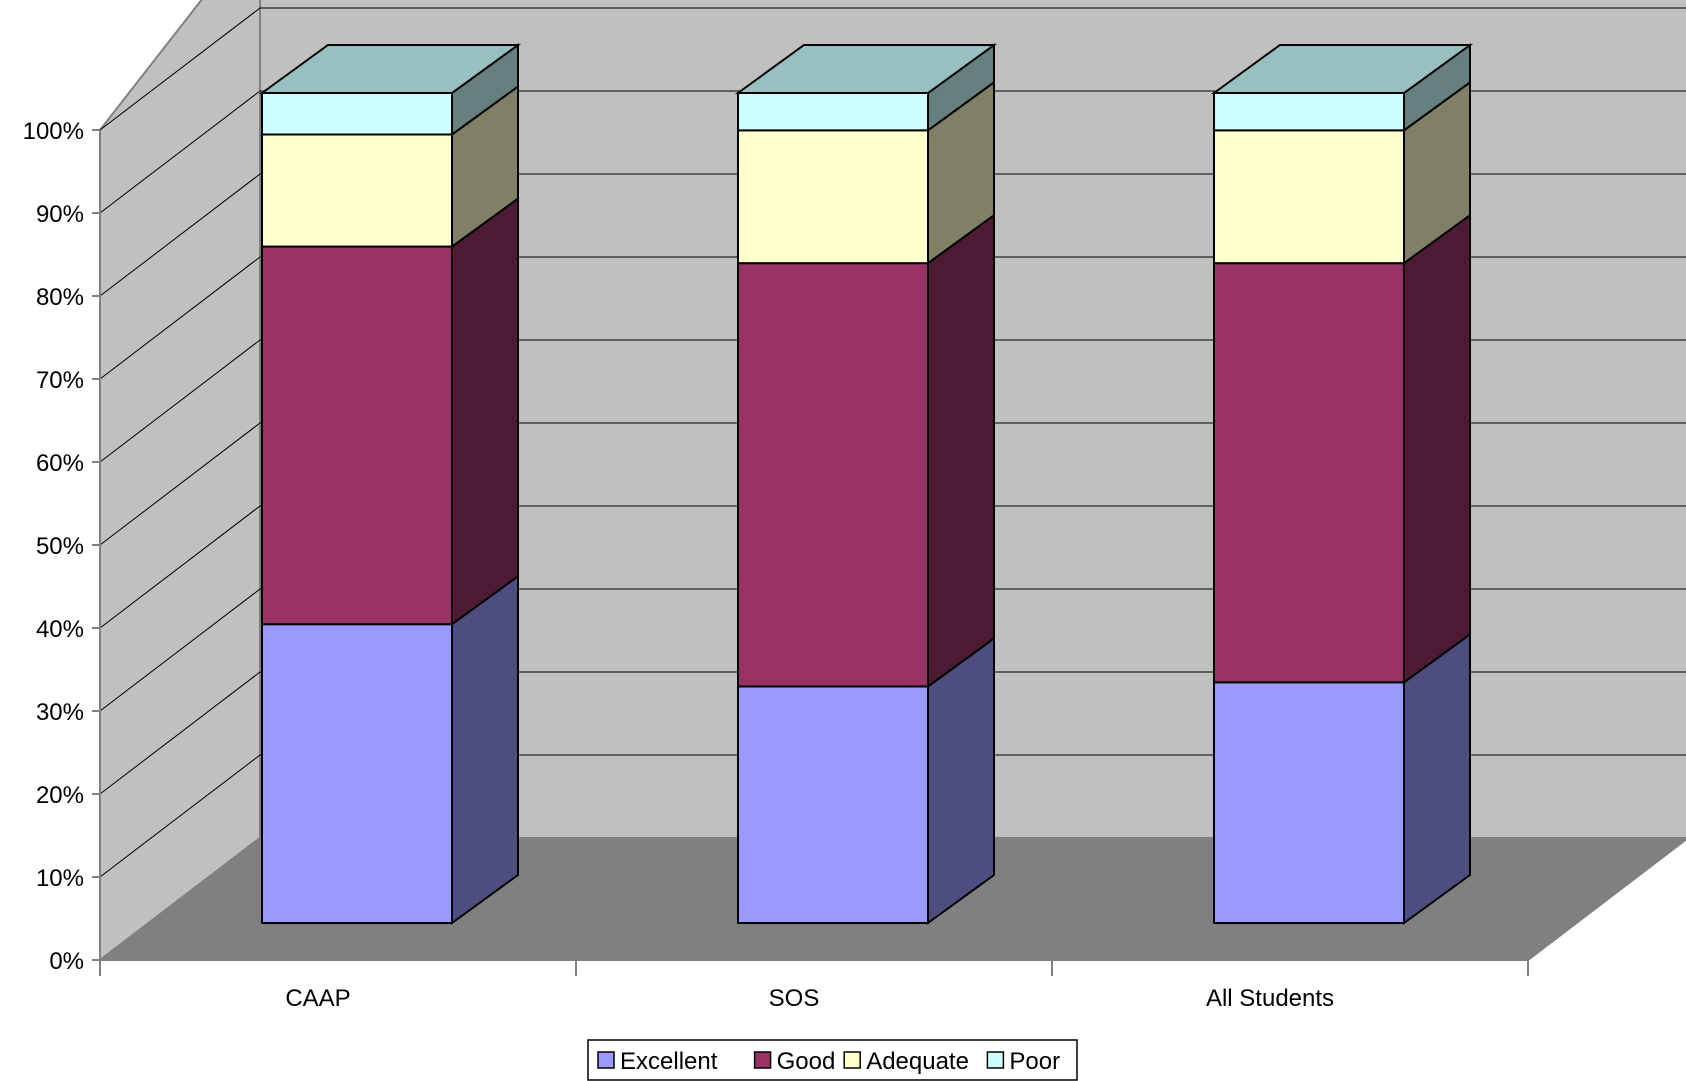  I want to click on bar-sos-good, so click(833, 475).